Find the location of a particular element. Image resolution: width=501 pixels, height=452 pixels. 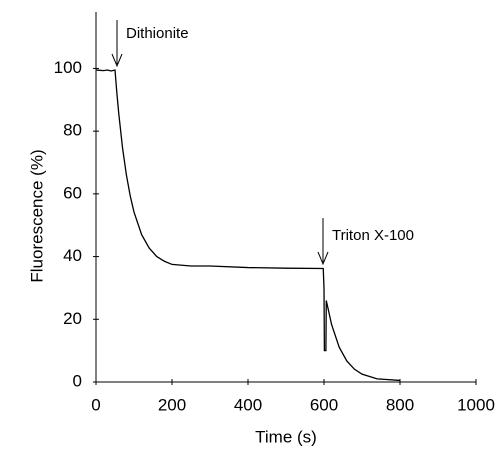

y-tick-label: 80 is located at coordinates (72, 130).